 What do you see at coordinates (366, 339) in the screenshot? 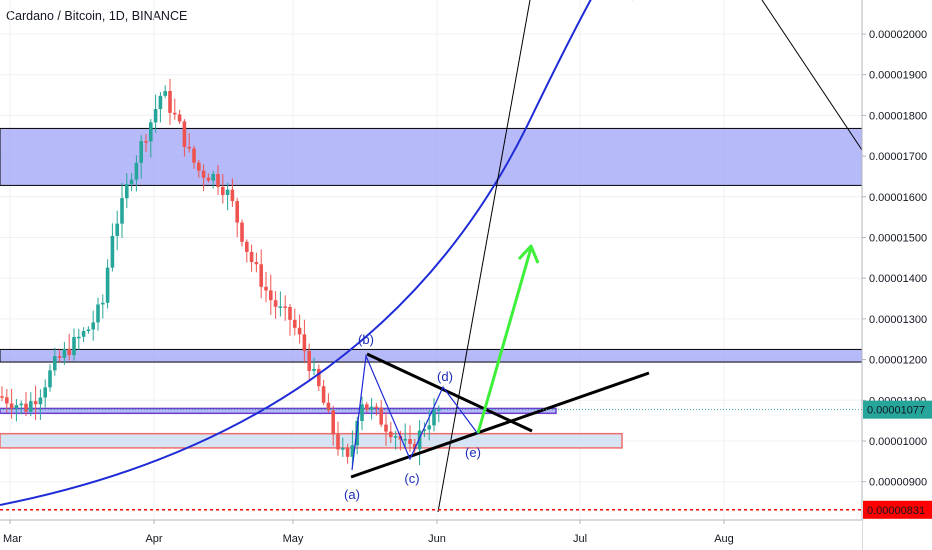
I see `wave-label: (b)` at bounding box center [366, 339].